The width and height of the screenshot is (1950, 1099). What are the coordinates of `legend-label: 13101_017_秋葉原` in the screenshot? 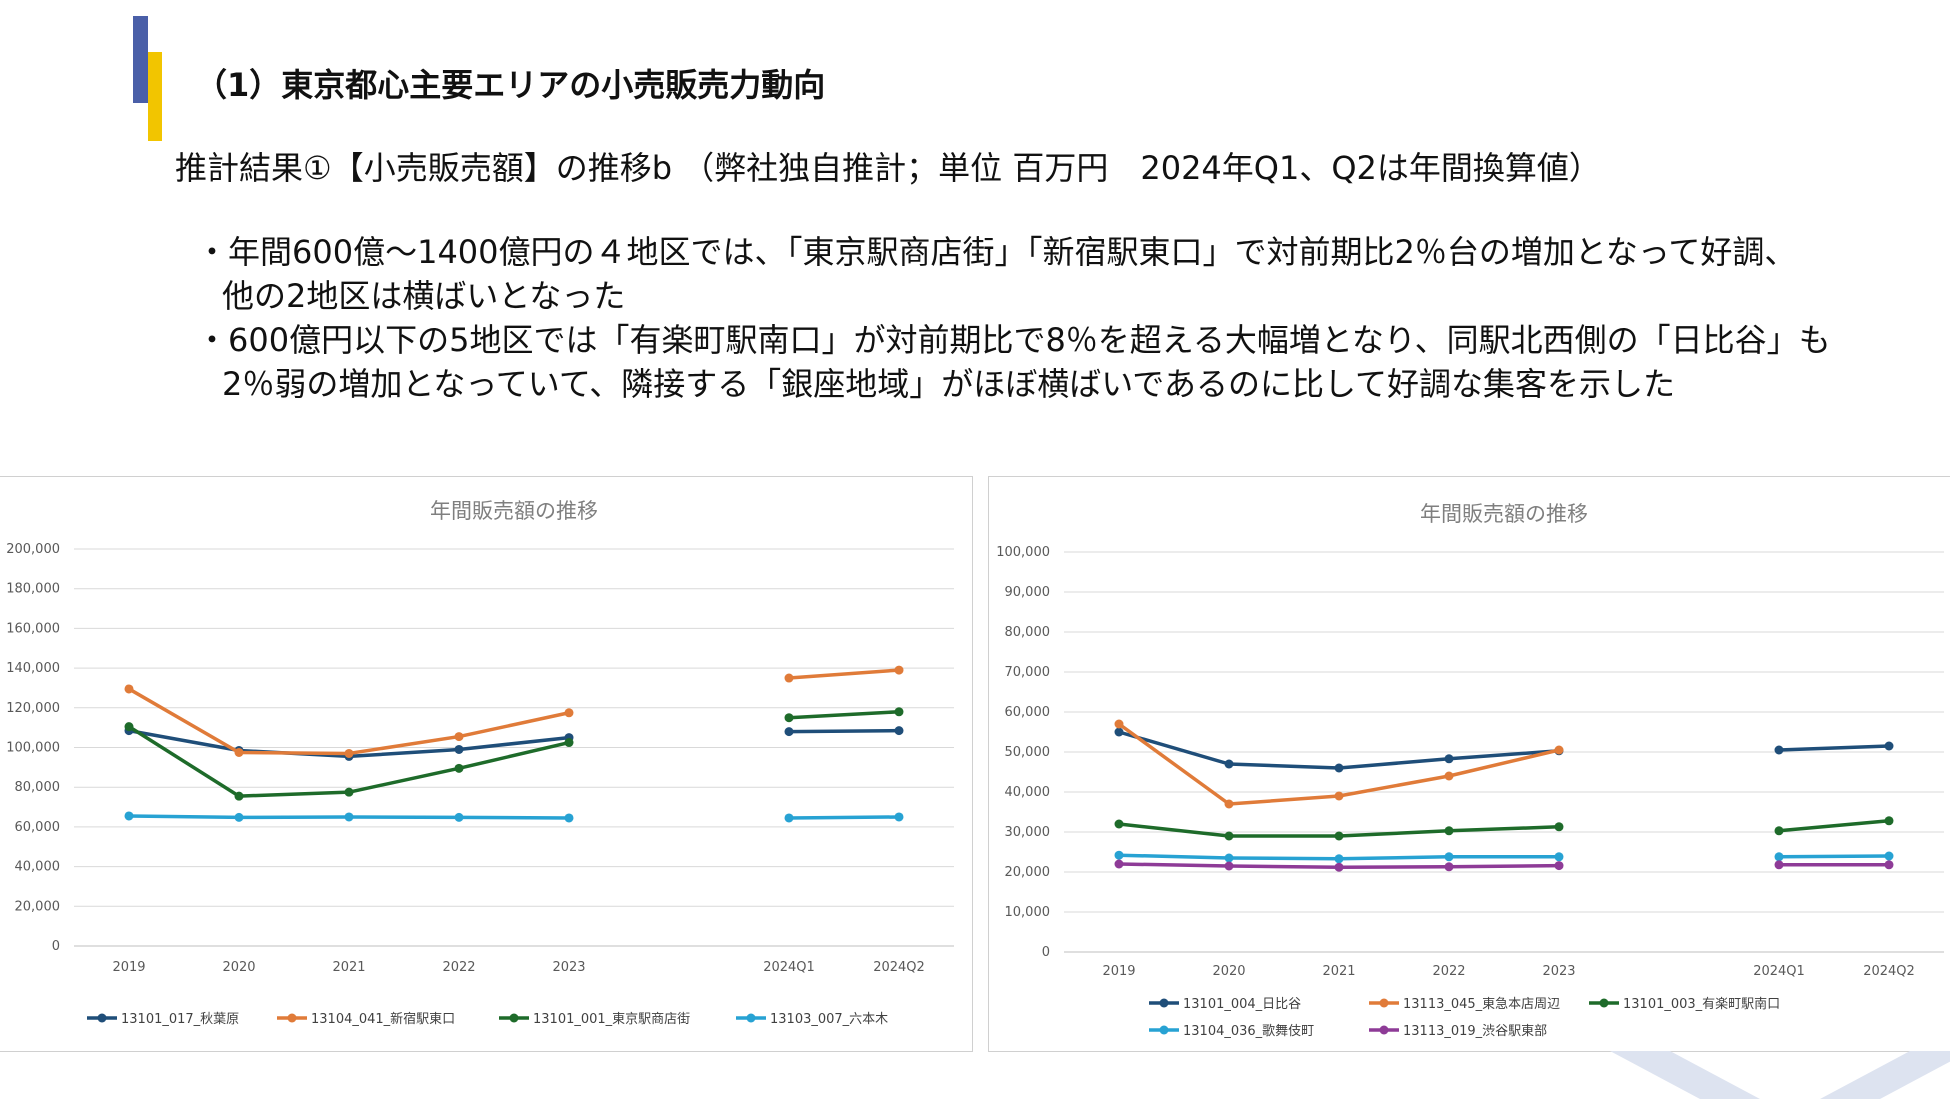 It's located at (180, 1019).